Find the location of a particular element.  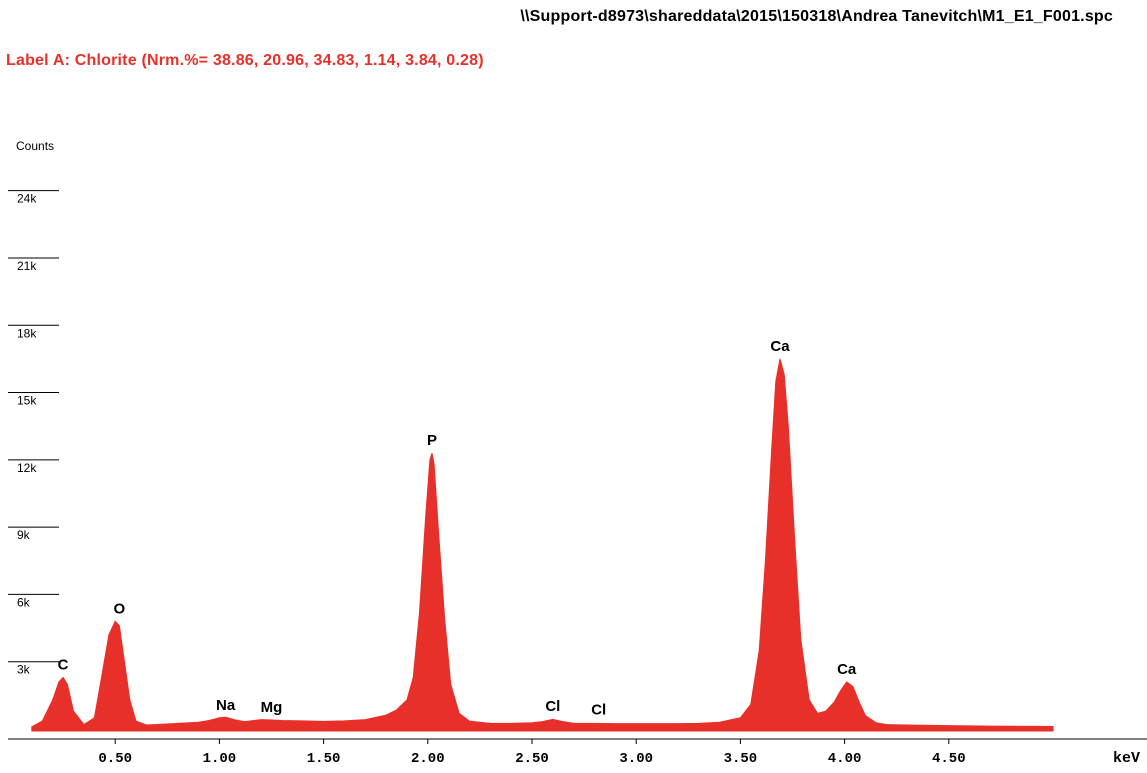

y-tick-label: 12k is located at coordinates (27, 468).